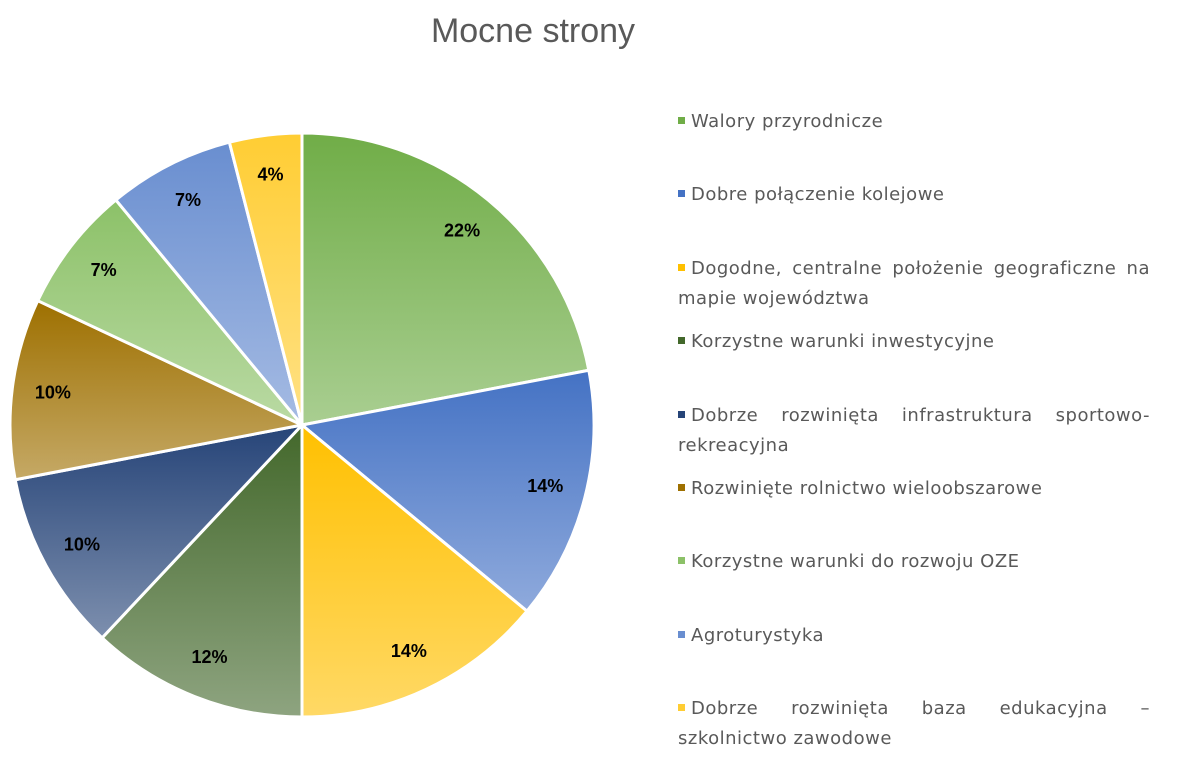 This screenshot has width=1185, height=758. I want to click on data-label: 12%, so click(210, 657).